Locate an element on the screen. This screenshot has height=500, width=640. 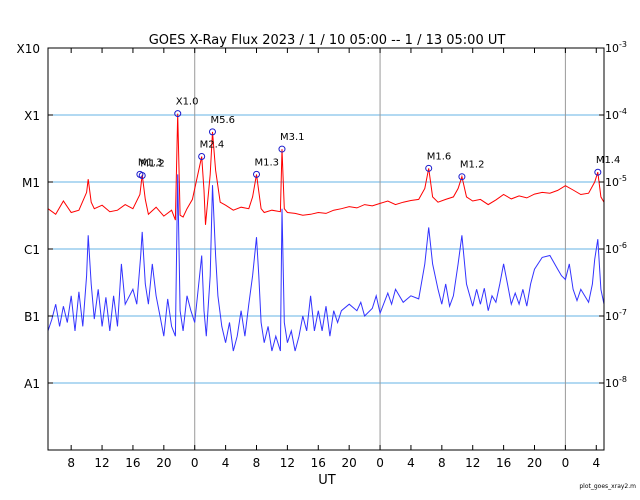
x-axis-label: UT is located at coordinates (327, 480).